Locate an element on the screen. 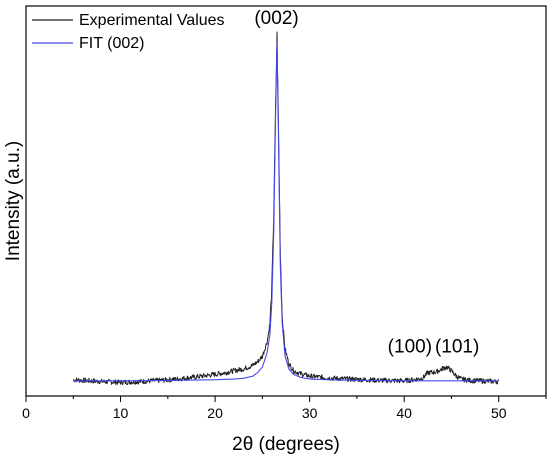 This screenshot has width=550, height=462. x-tick-label: 50 is located at coordinates (499, 413).